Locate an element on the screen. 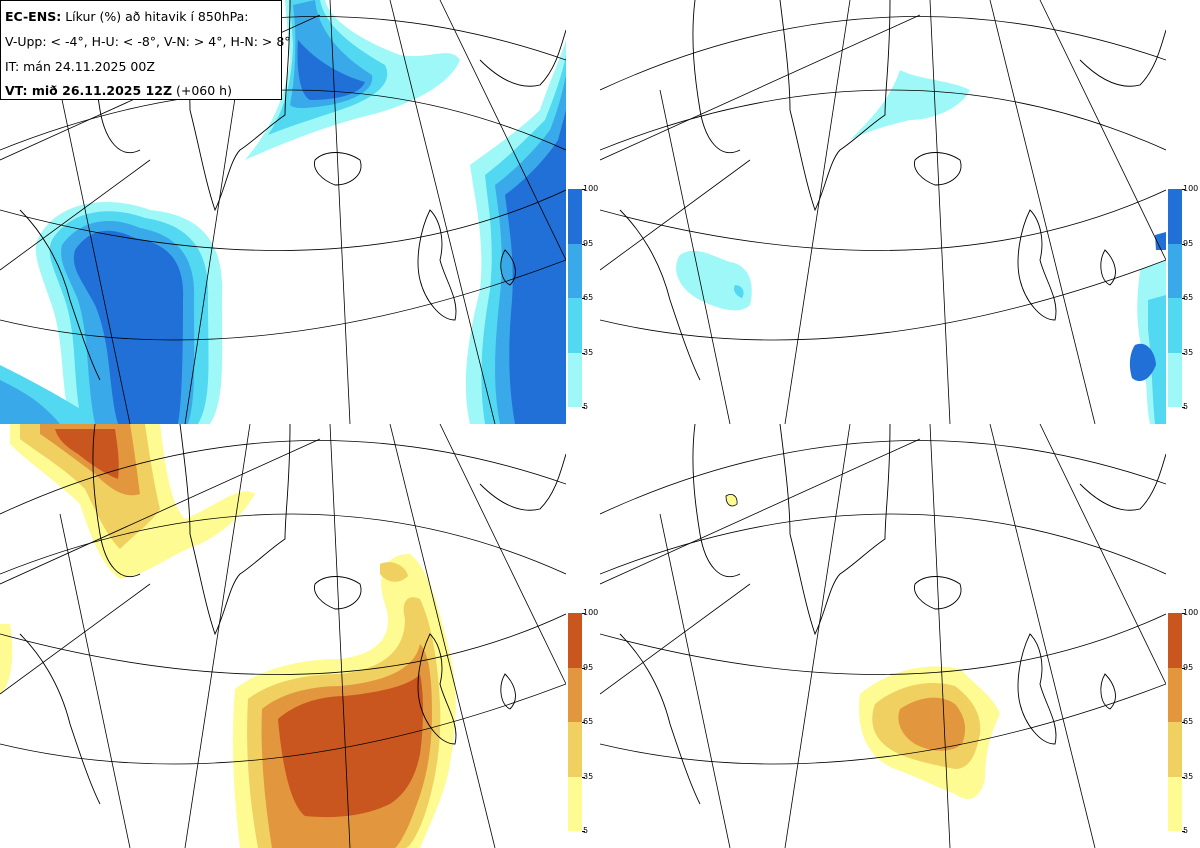  info-title: EC-ENS: Líkur (%) að hitavik í 850hPa: is located at coordinates (127, 16).